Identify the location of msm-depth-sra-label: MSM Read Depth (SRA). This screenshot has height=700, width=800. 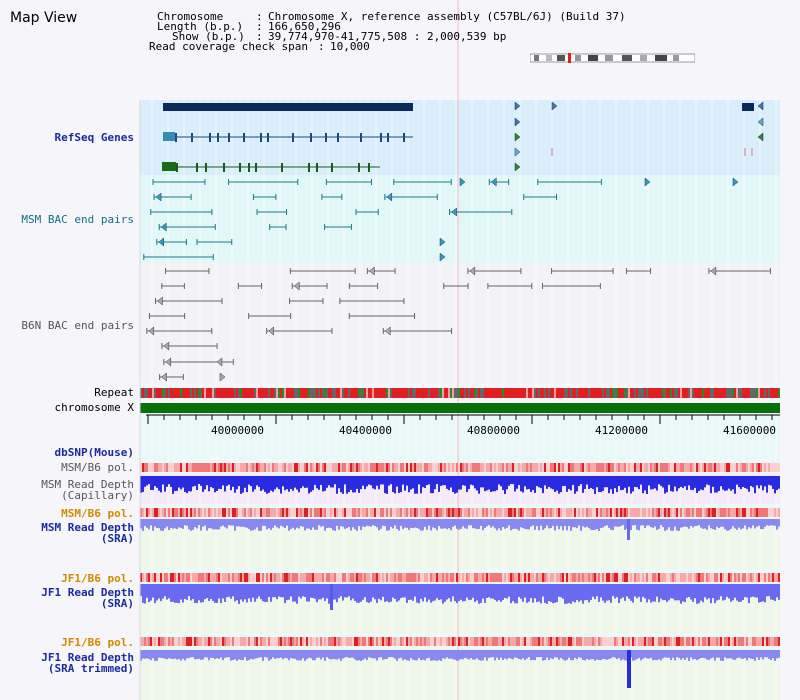
(87, 533).